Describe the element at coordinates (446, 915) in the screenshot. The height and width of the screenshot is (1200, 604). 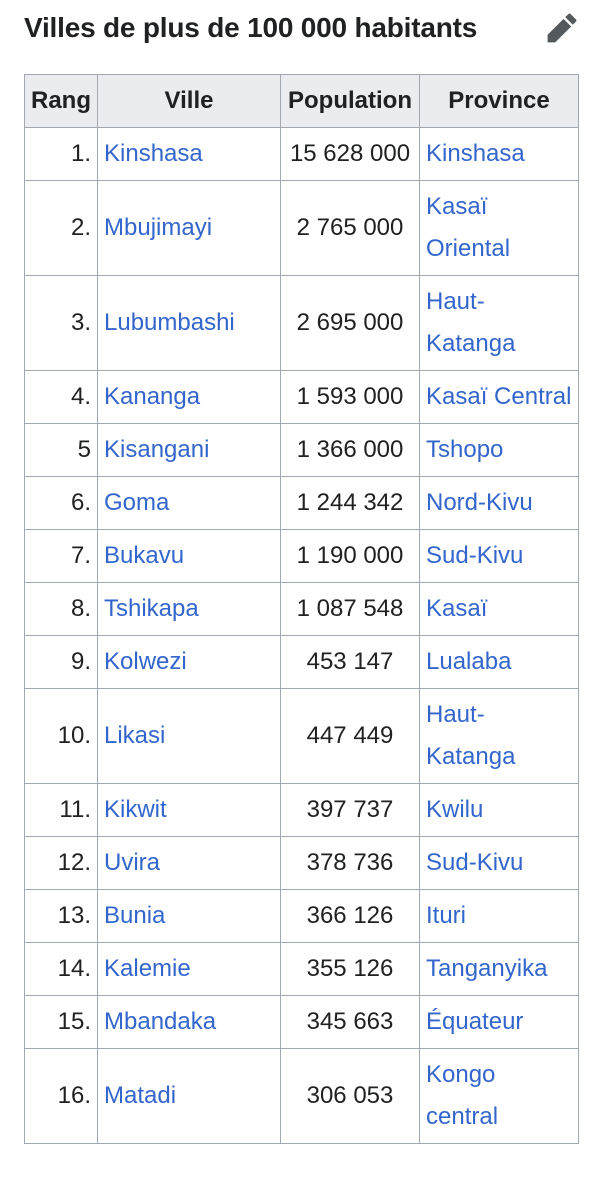
I see `province-link: Ituri` at that location.